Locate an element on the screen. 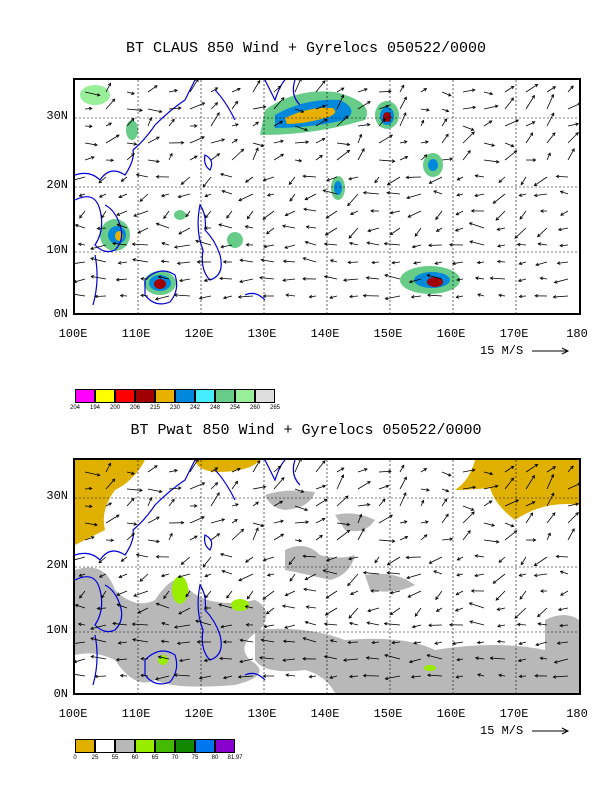 This screenshot has width=612, height=792. legend-label: 55 is located at coordinates (115, 758).